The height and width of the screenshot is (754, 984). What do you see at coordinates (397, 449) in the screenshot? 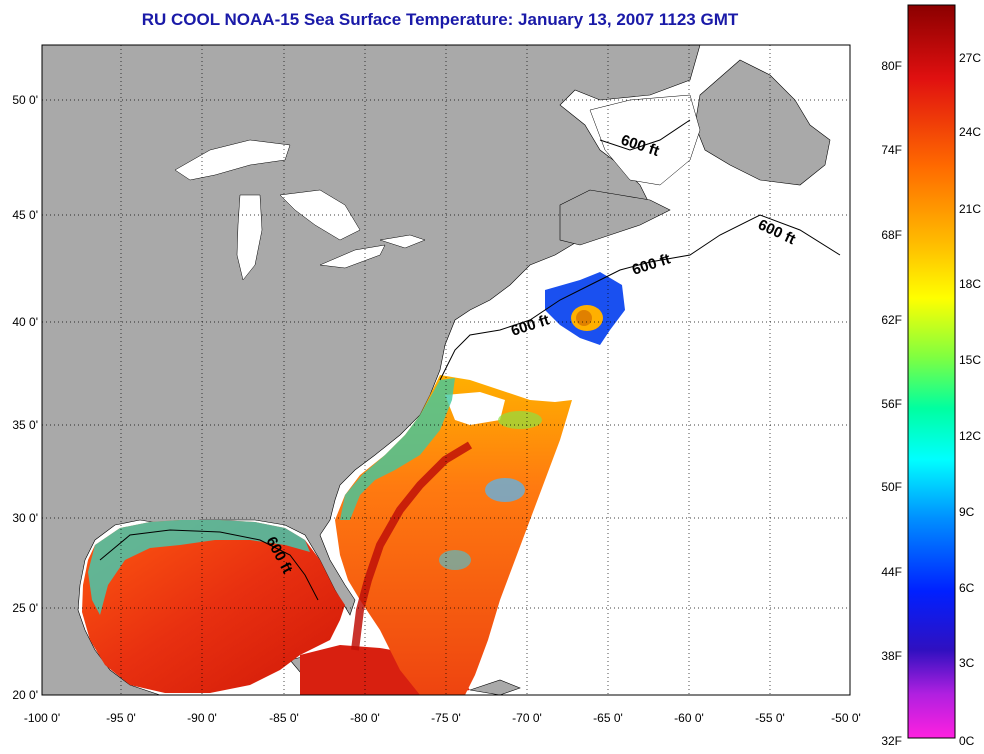
I see `sst-atlantic-shelf` at bounding box center [397, 449].